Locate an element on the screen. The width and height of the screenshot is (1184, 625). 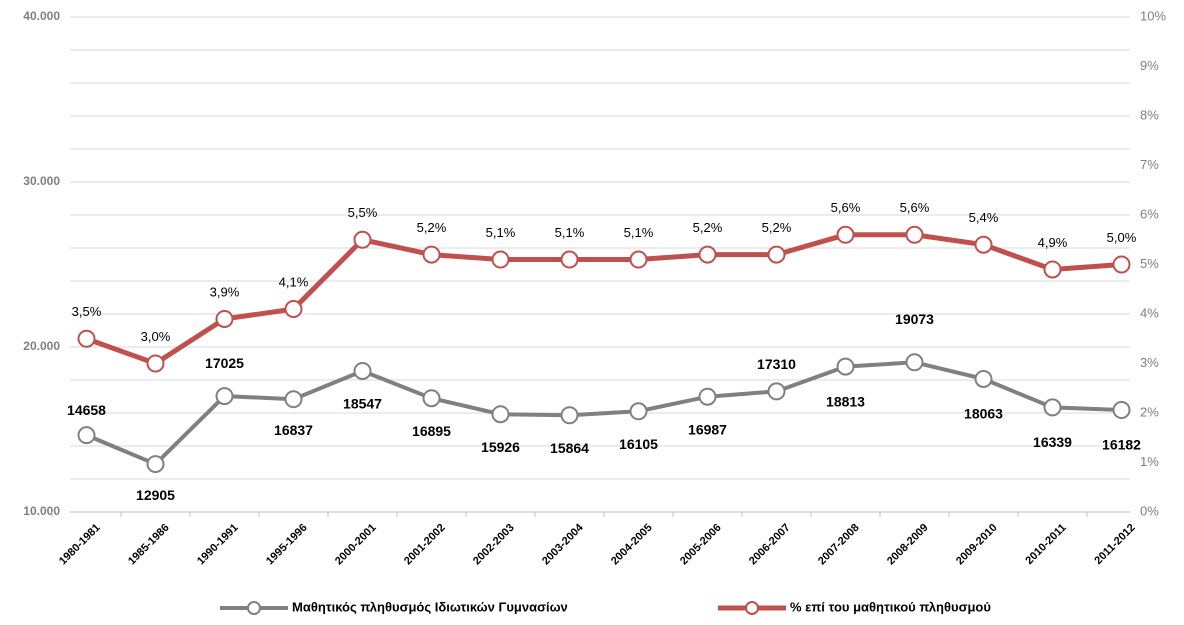
y2-tick-label: 0% is located at coordinates (1149, 510).